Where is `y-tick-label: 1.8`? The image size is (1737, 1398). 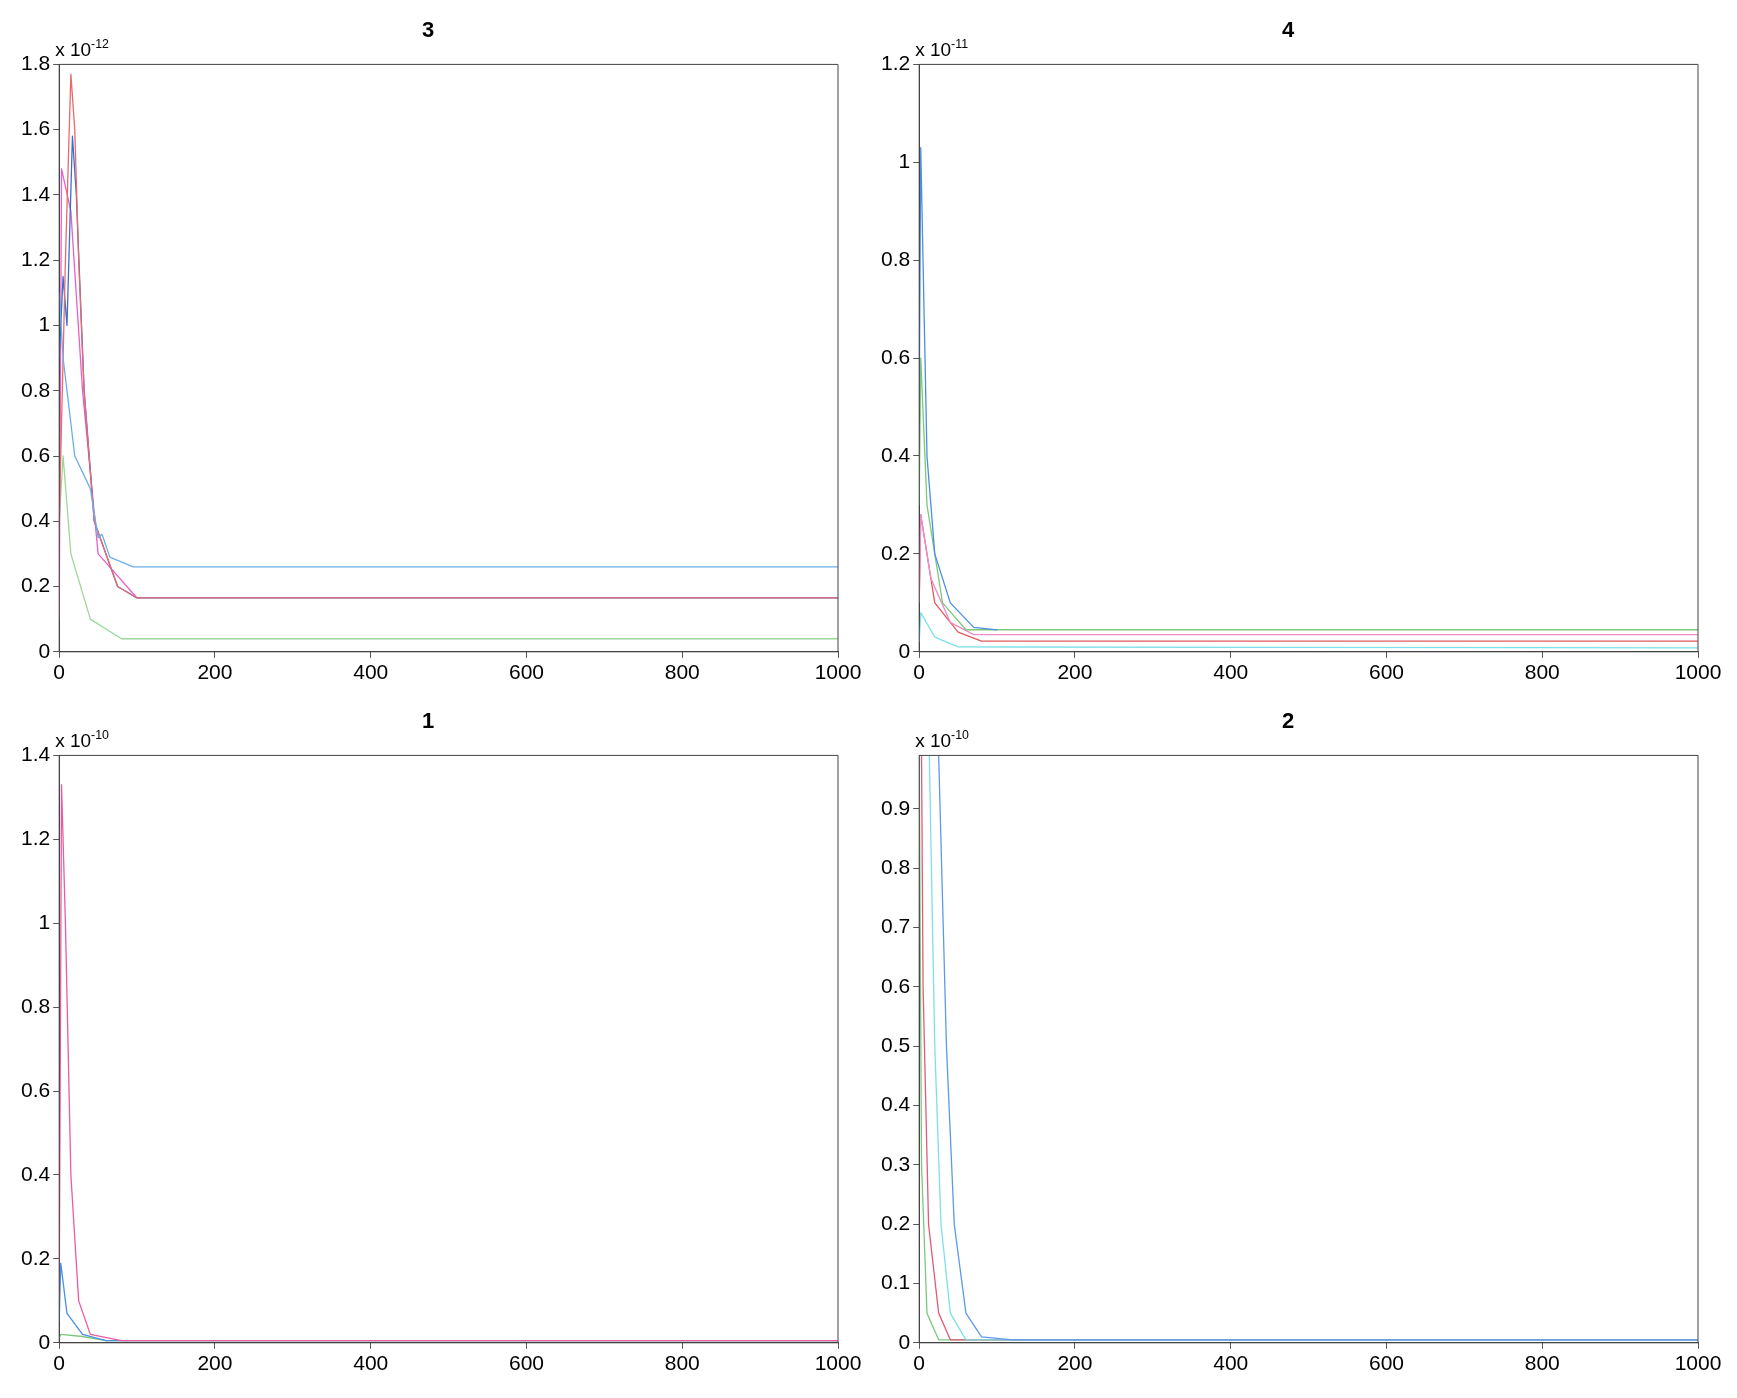
y-tick-label: 1.8 is located at coordinates (35, 63).